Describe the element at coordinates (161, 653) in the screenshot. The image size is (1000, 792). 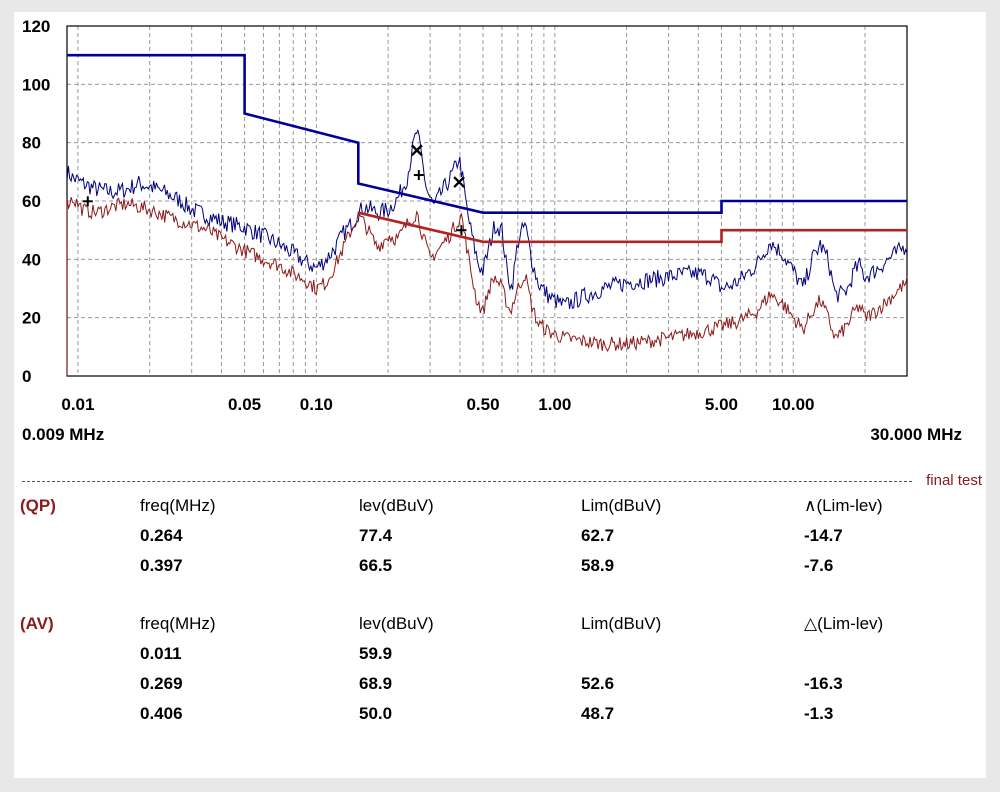
I see `av-freq: 0.011` at that location.